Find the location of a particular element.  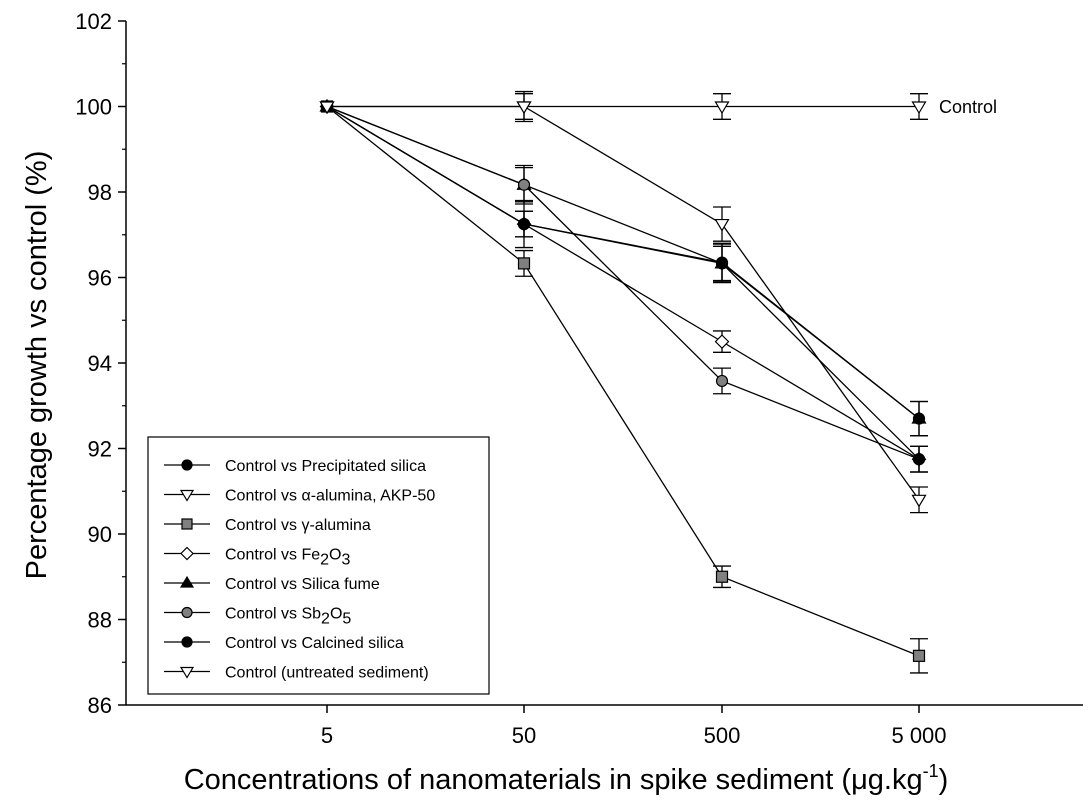

legend-label: Control vs Calcined silica is located at coordinates (314, 643).